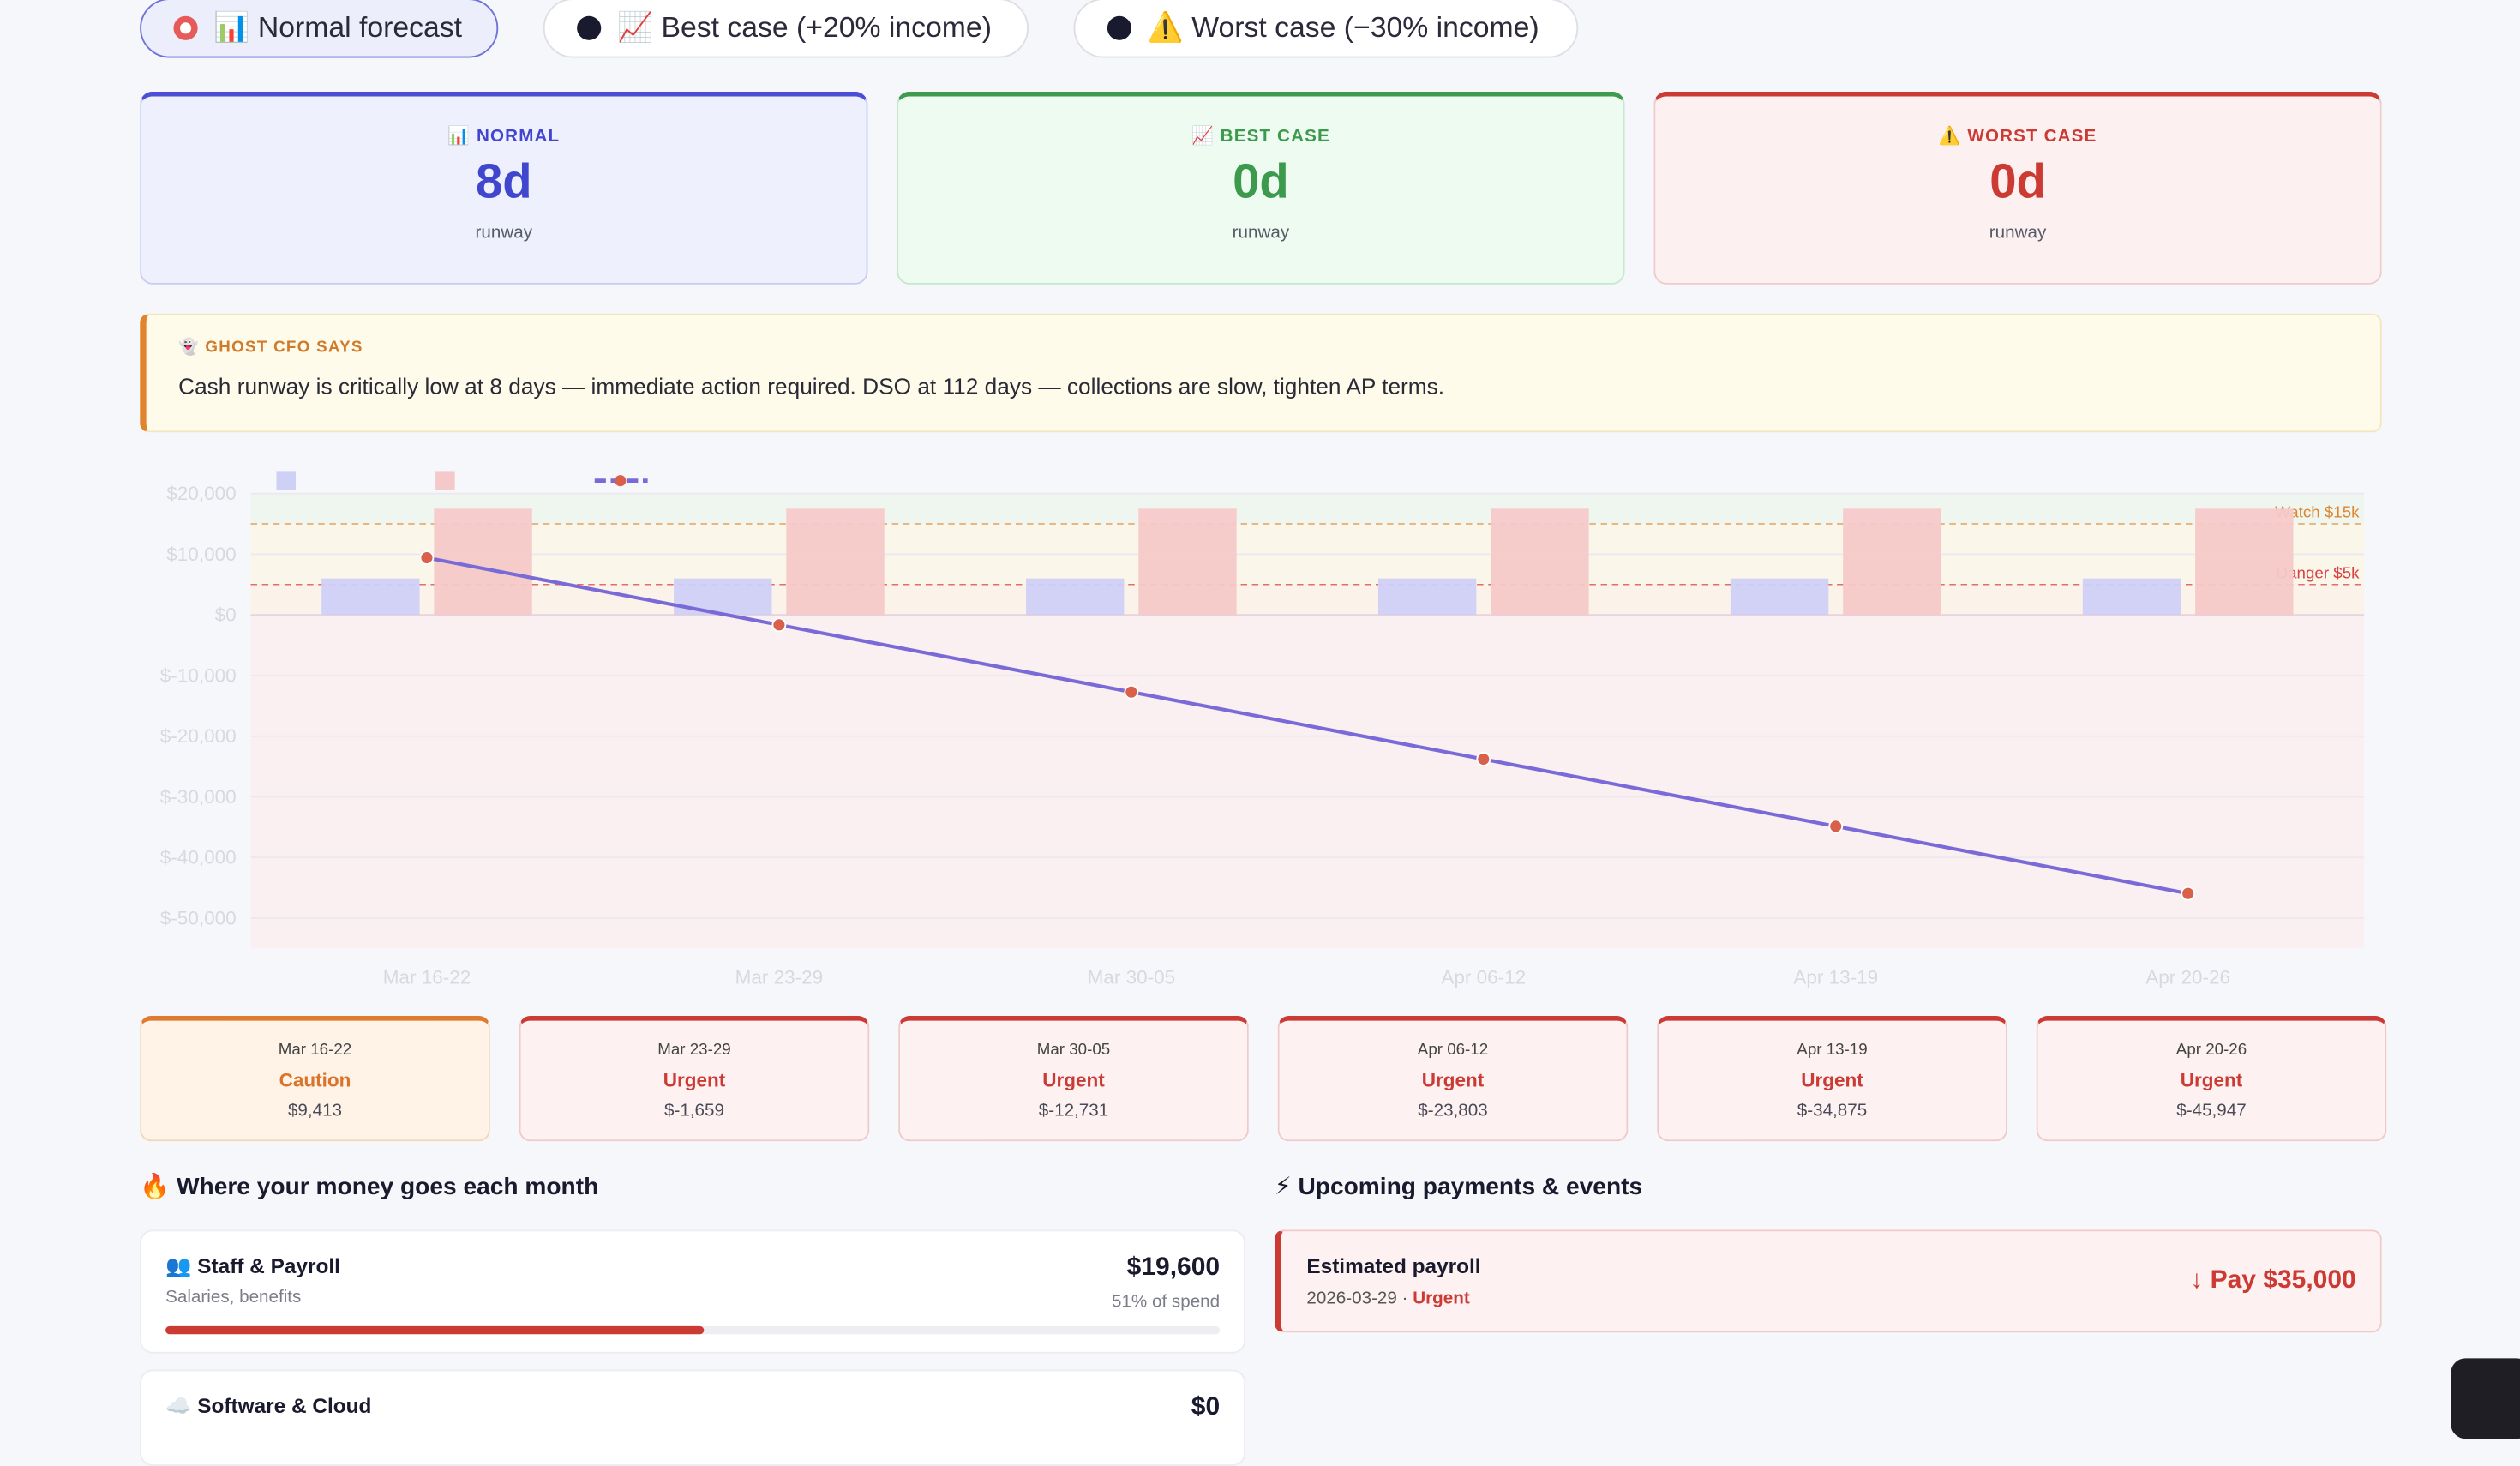 The width and height of the screenshot is (2520, 1466). What do you see at coordinates (692, 1297) in the screenshot?
I see `spend-item-desc: Salaries, benefits` at bounding box center [692, 1297].